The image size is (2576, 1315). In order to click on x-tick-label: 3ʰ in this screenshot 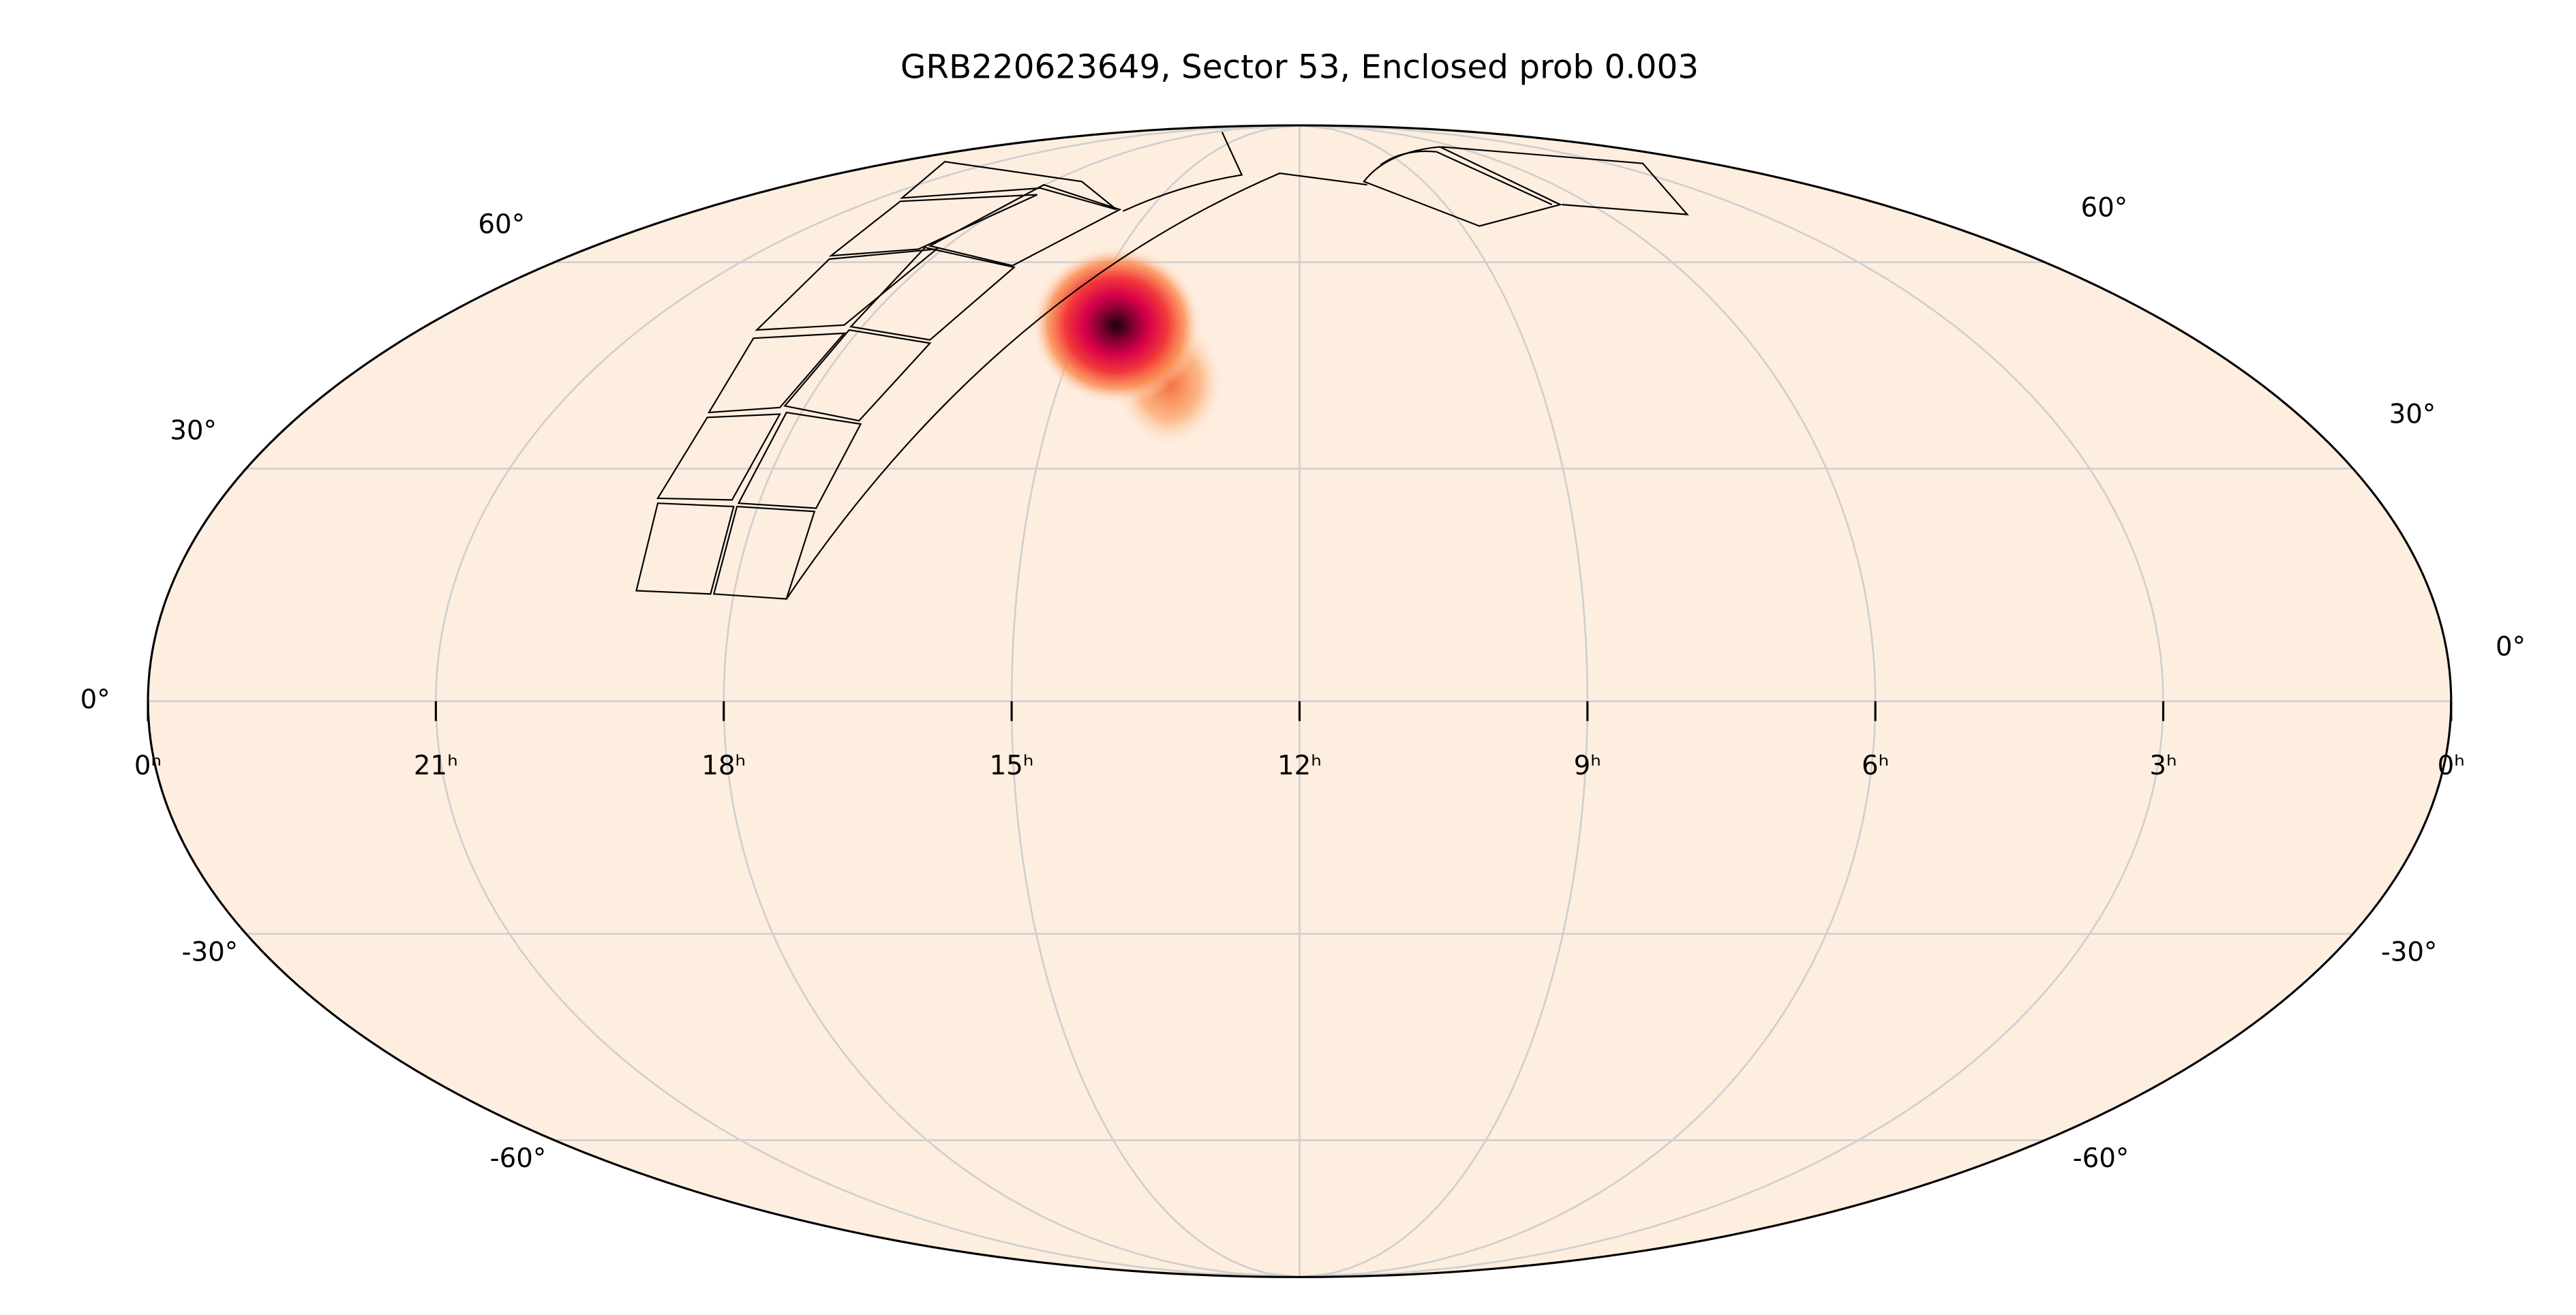, I will do `click(2163, 766)`.